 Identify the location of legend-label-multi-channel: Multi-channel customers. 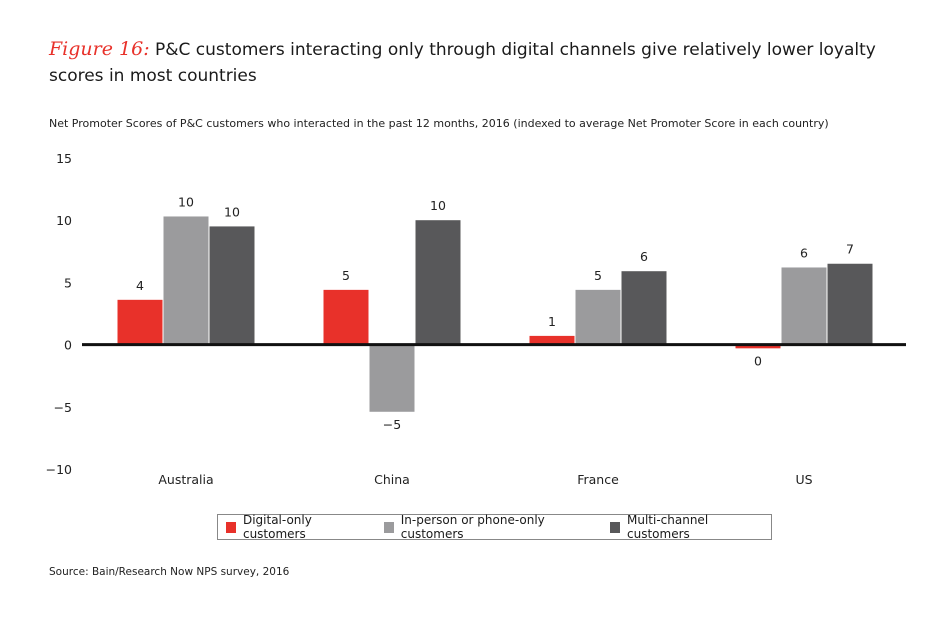
(668, 527).